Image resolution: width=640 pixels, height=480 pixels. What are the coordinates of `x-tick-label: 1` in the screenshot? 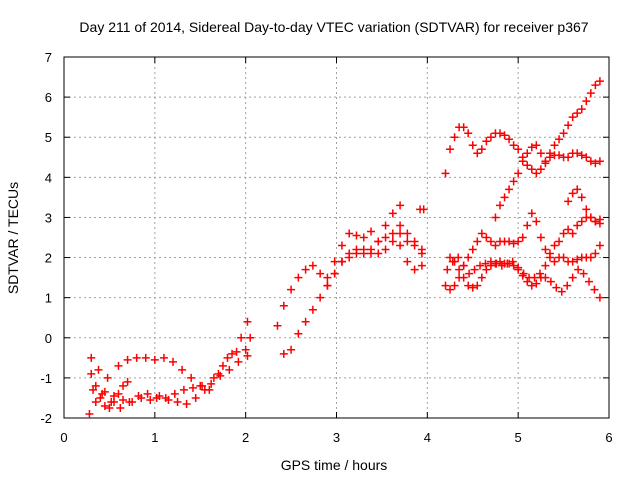 It's located at (154, 437).